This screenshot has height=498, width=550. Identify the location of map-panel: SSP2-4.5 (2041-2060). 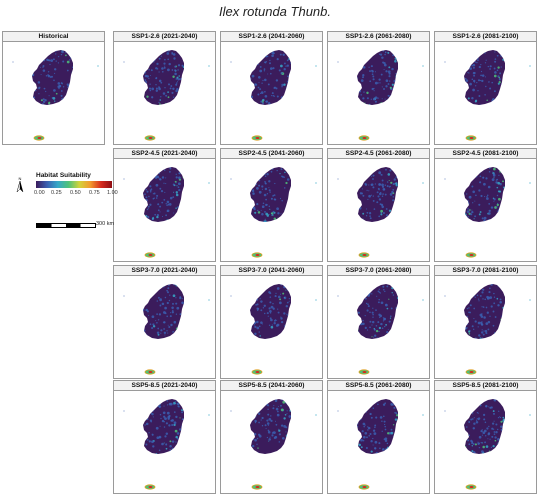
(271, 205).